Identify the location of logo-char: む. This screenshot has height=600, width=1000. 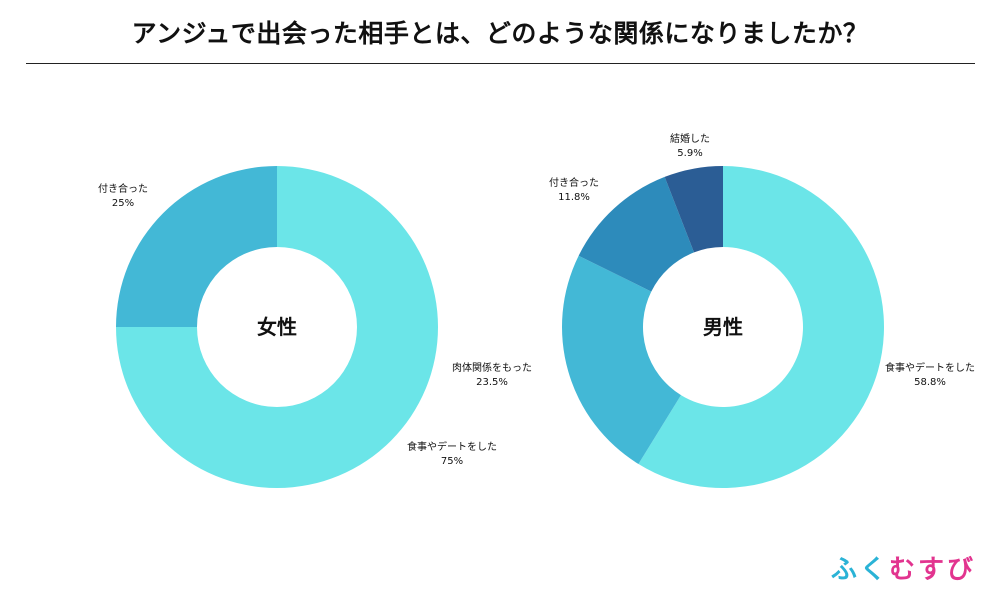
(903, 570).